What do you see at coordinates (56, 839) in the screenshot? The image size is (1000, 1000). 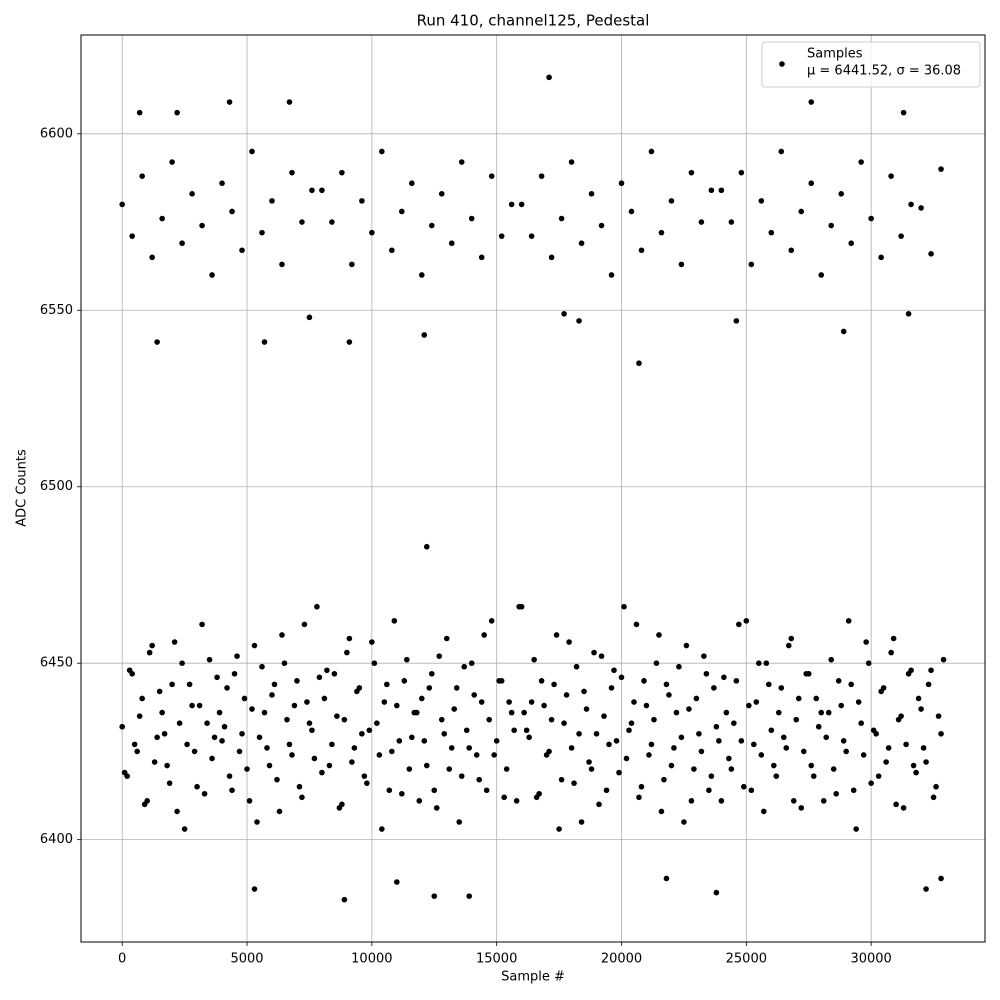 I see `y-tick-label: 6400` at bounding box center [56, 839].